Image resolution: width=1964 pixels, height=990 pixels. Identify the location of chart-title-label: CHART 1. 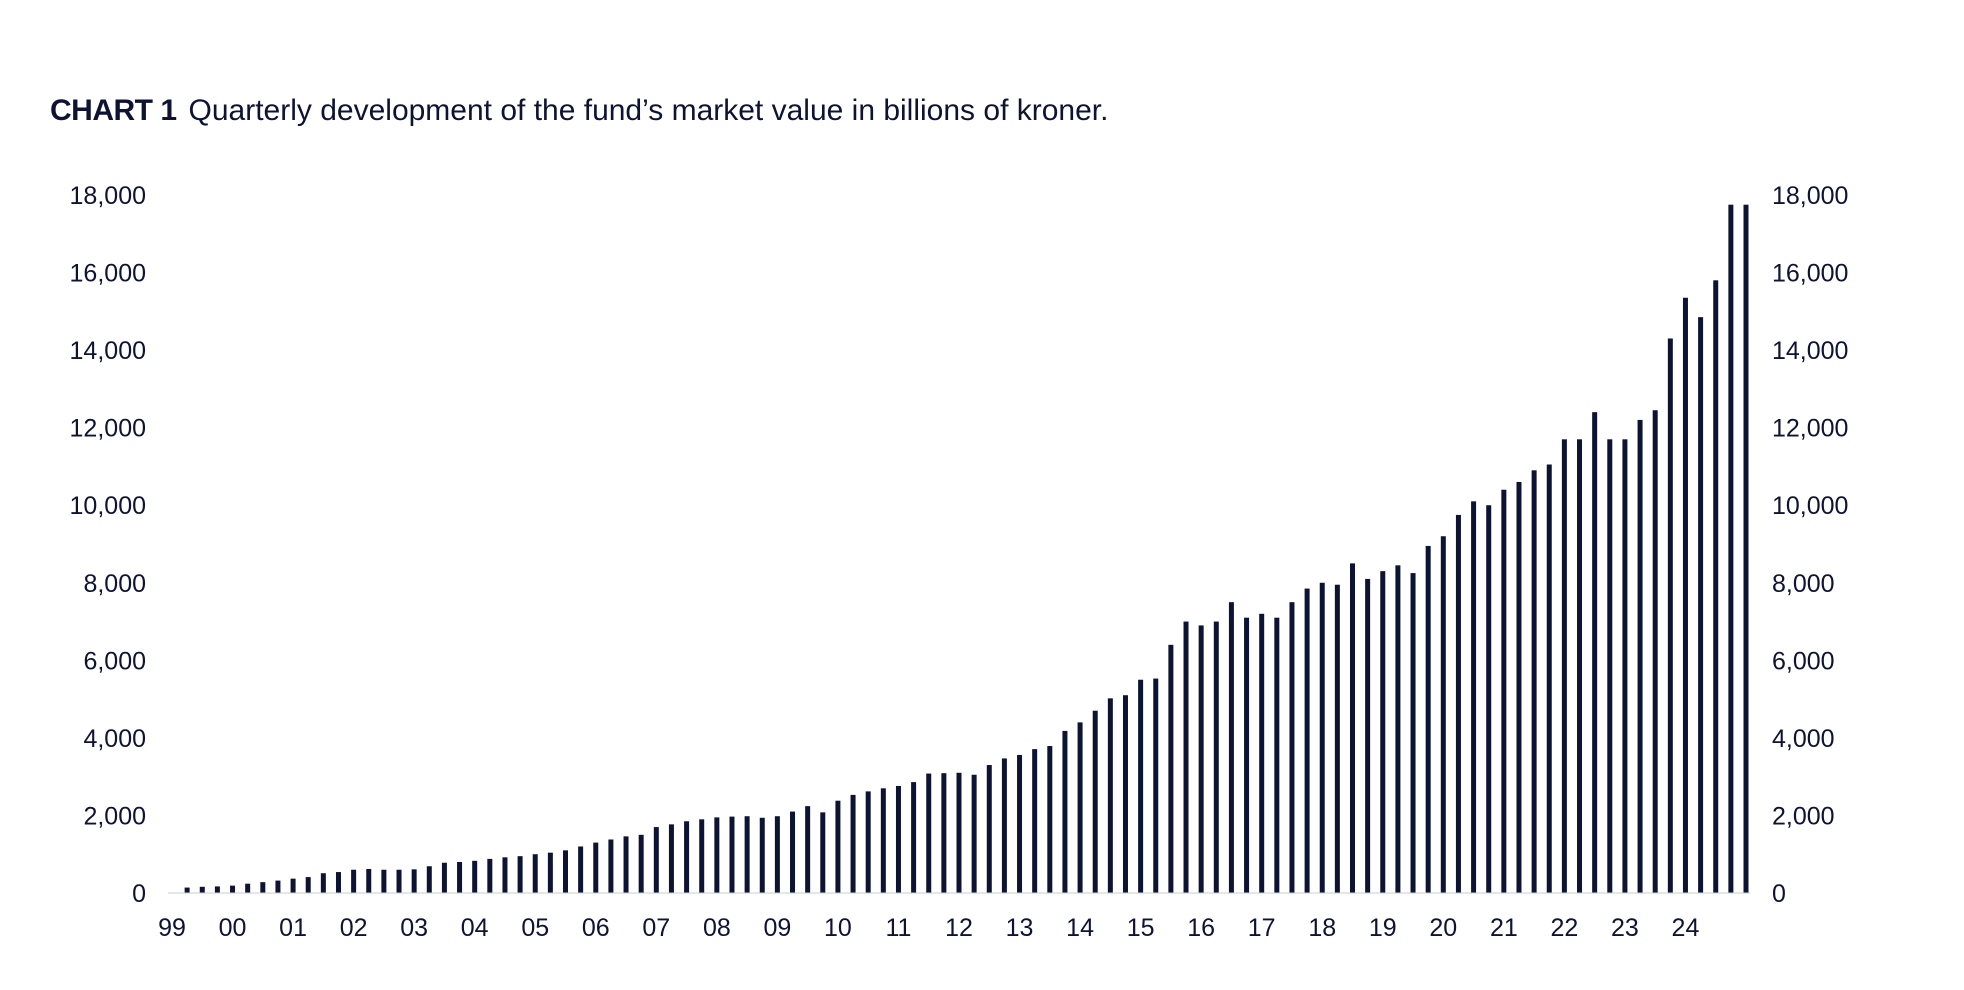
(113, 110).